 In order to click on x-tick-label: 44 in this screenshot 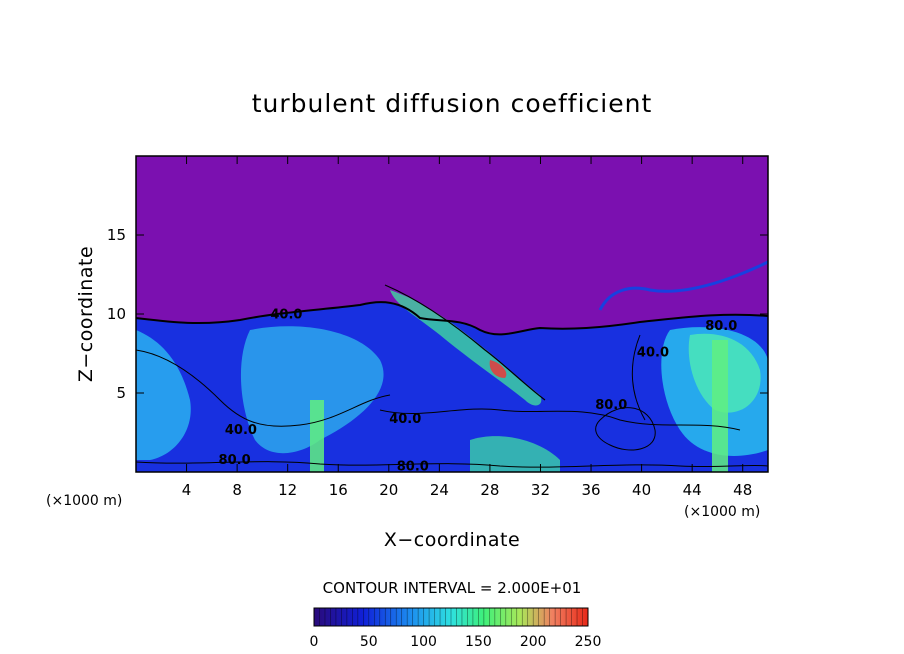, I will do `click(692, 490)`.